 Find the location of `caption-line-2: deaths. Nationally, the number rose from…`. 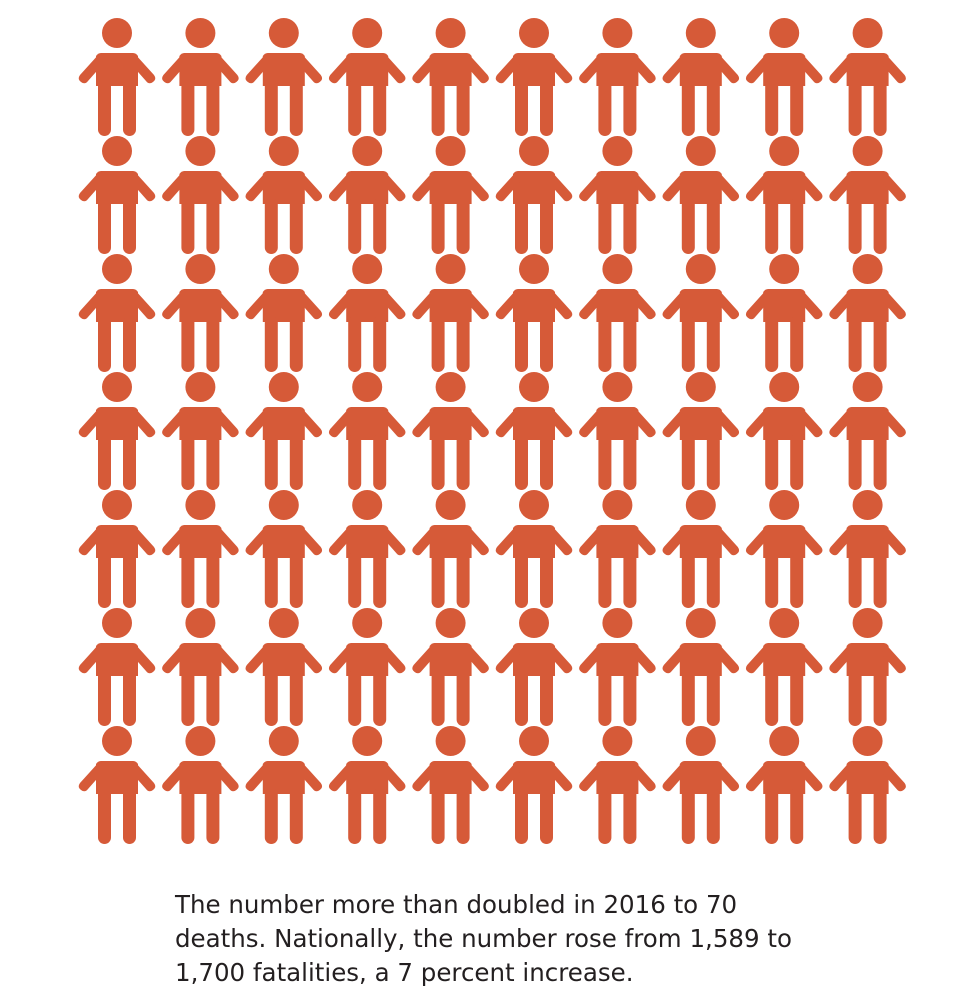

caption-line-2: deaths. Nationally, the number rose from… is located at coordinates (483, 938).